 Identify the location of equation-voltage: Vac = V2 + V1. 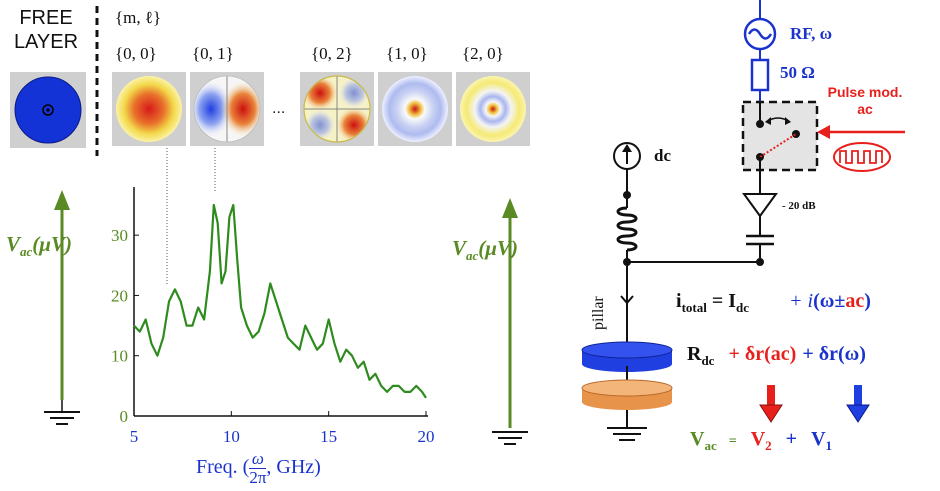
(761, 441).